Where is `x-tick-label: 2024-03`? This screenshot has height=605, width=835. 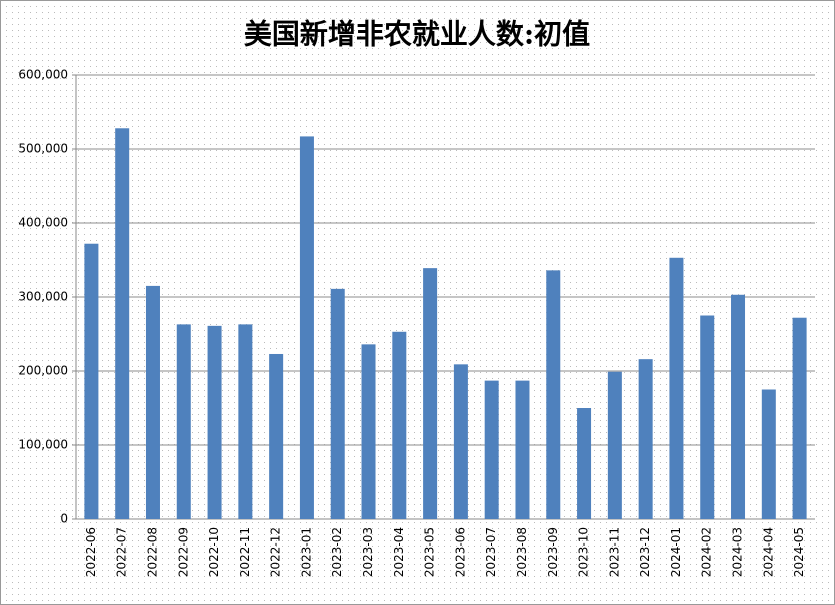
x-tick-label: 2024-03 is located at coordinates (738, 552).